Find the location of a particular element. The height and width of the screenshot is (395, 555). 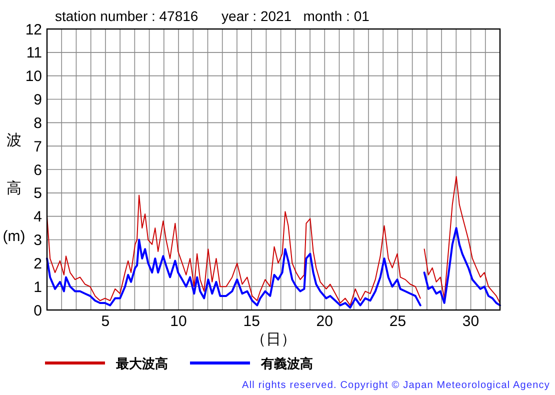

legend-label: 最大波高 is located at coordinates (141, 363).